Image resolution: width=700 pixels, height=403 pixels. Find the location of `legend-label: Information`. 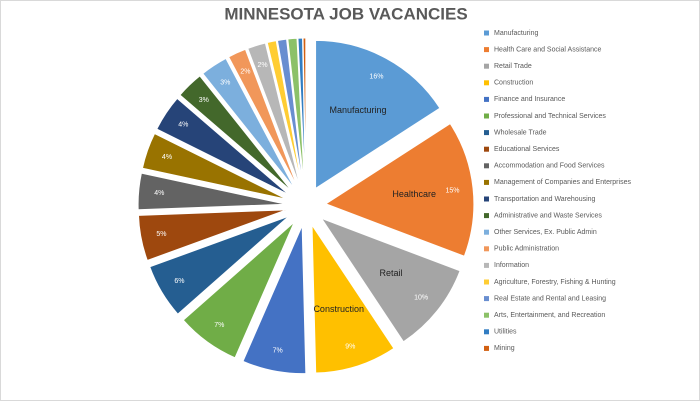

legend-label: Information is located at coordinates (511, 265).